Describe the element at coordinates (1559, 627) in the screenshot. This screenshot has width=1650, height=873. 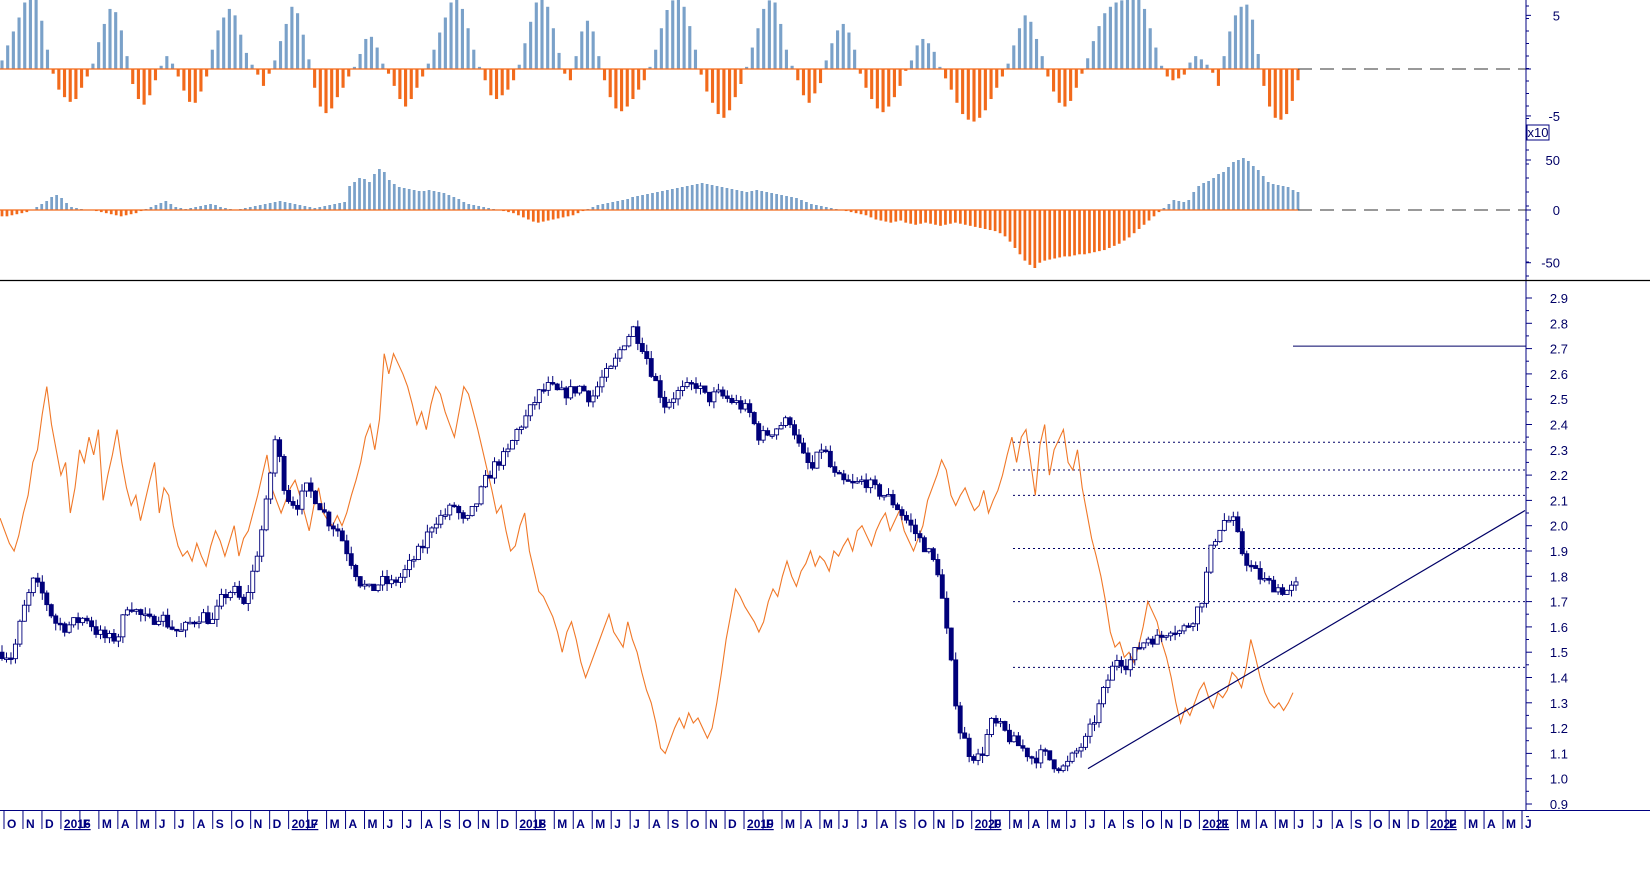
I see `price-tick-label: 1.6` at that location.